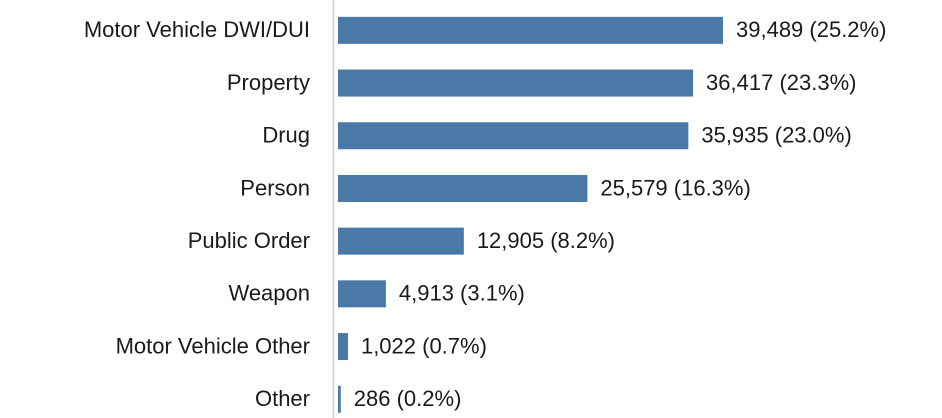 The height and width of the screenshot is (418, 942). I want to click on value-label: 35,935 (23.0%), so click(776, 135).